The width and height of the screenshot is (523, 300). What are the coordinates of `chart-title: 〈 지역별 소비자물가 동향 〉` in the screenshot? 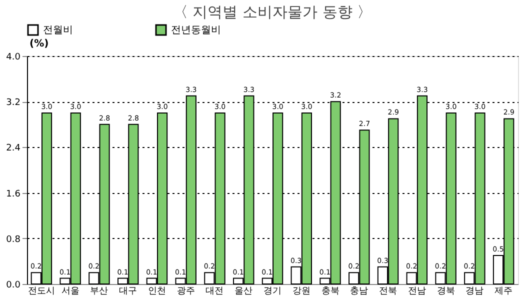 It's located at (272, 12).